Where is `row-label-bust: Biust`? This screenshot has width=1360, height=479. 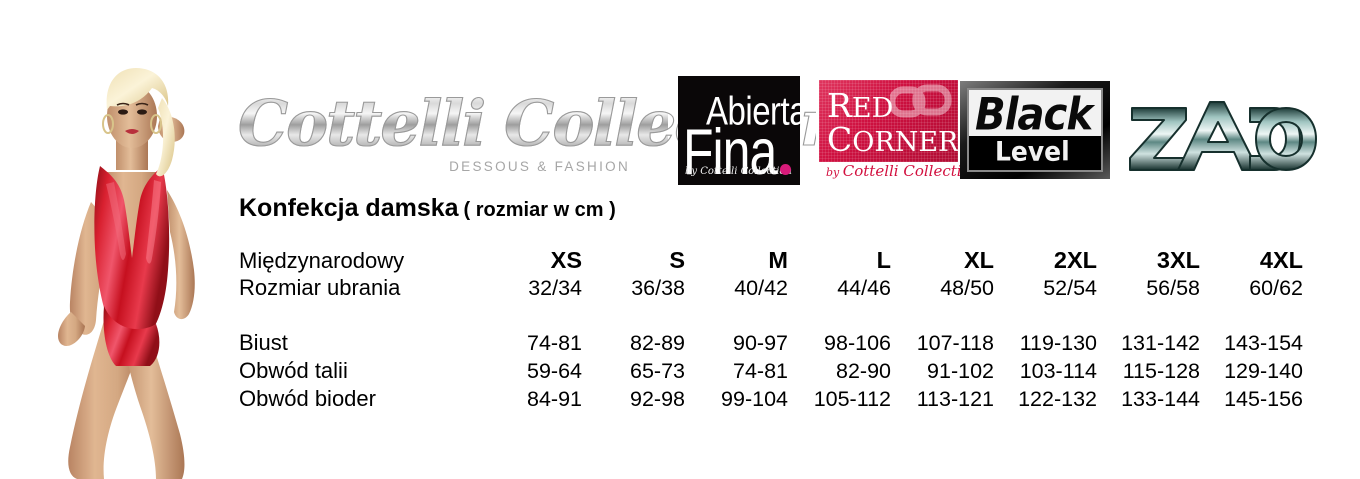
row-label-bust: Biust is located at coordinates (263, 342).